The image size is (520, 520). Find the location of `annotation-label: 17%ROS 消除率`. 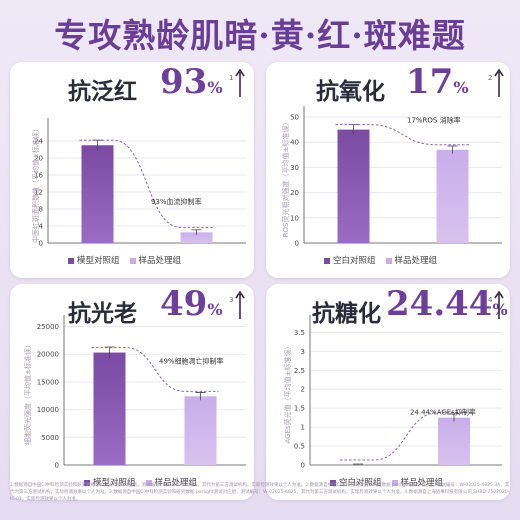

annotation-label: 17%ROS 消除率 is located at coordinates (434, 120).